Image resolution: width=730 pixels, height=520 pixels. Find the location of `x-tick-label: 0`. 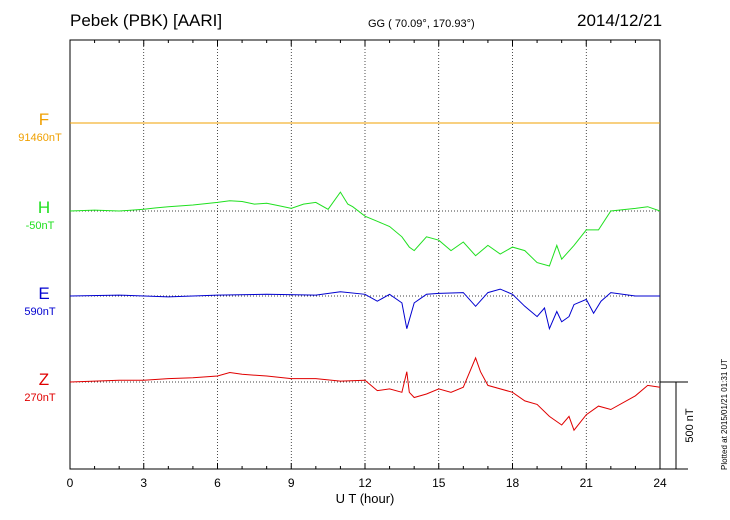

x-tick-label: 0 is located at coordinates (70, 483).